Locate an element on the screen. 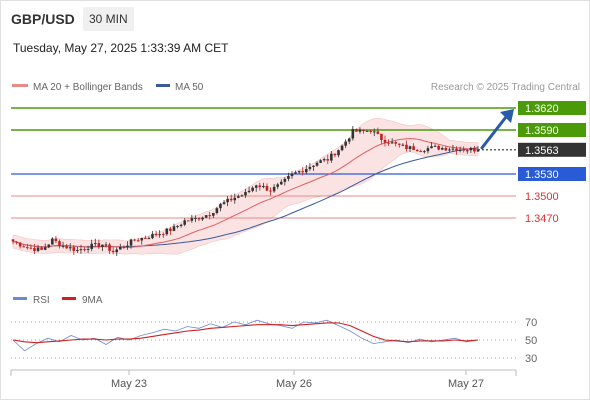  legend-swatch-ma20 is located at coordinates (20, 85).